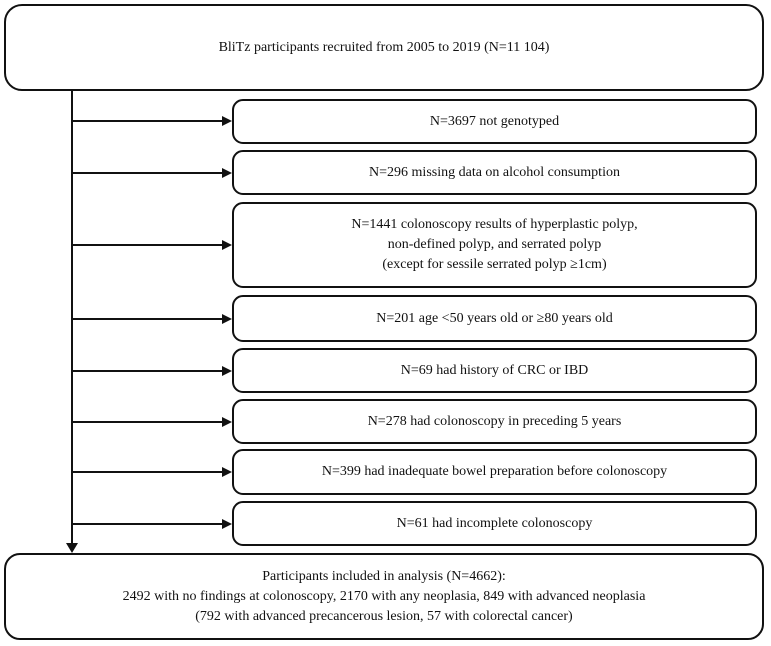 The height and width of the screenshot is (646, 771). Describe the element at coordinates (151, 172) in the screenshot. I see `arrow-to-exclusion-missing-alcohol-data` at that location.